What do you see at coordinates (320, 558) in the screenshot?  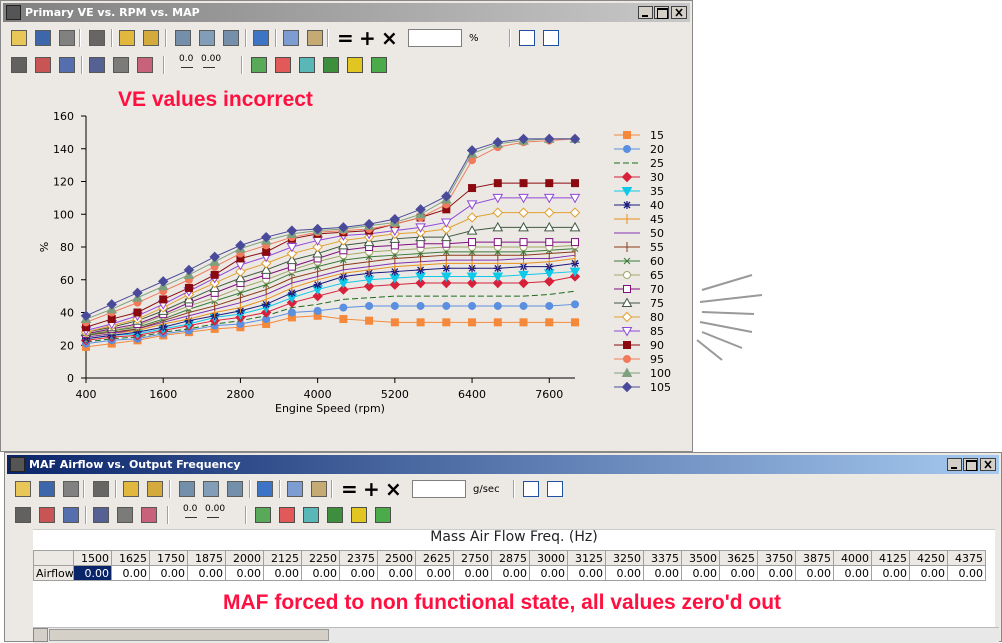 I see `column-header: 2250` at bounding box center [320, 558].